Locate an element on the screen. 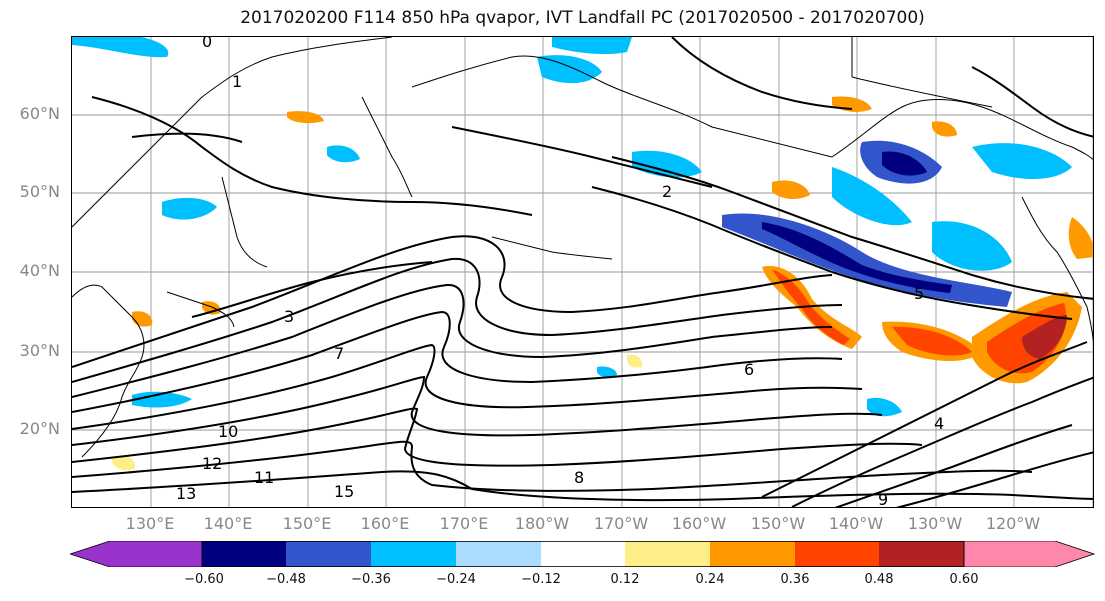 This screenshot has height=601, width=1105. contour-label-7: 7 is located at coordinates (339, 353).